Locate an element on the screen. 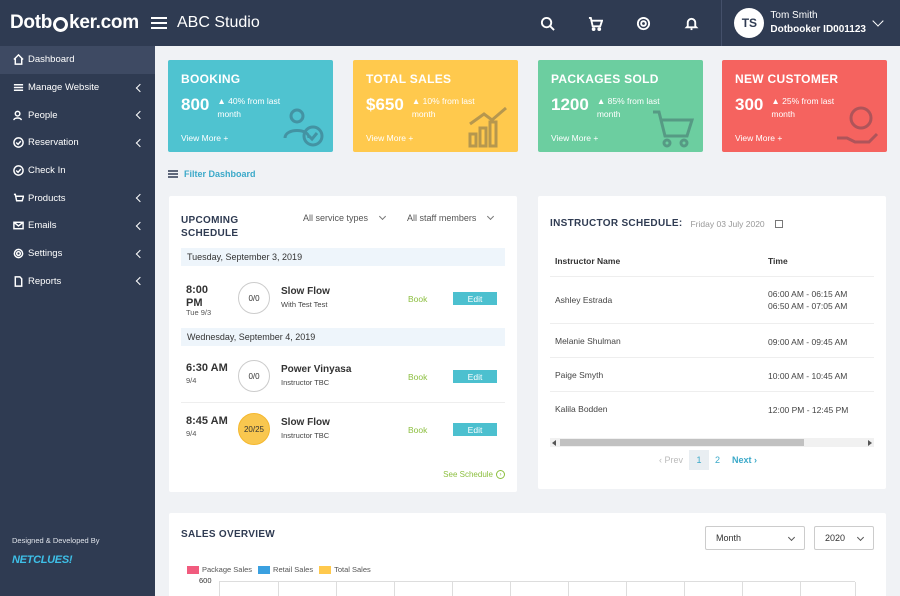 The height and width of the screenshot is (596, 900). card-title: NEW CUSTOMER is located at coordinates (787, 79).